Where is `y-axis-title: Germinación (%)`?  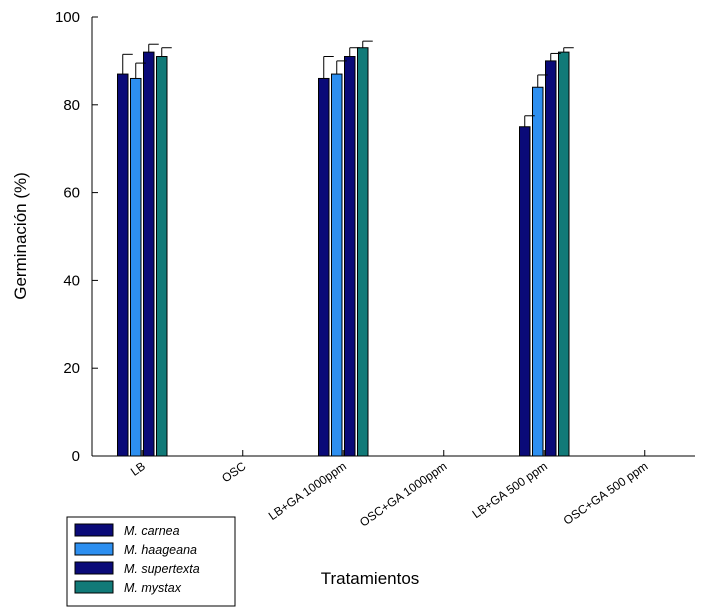 y-axis-title: Germinación (%) is located at coordinates (20, 236).